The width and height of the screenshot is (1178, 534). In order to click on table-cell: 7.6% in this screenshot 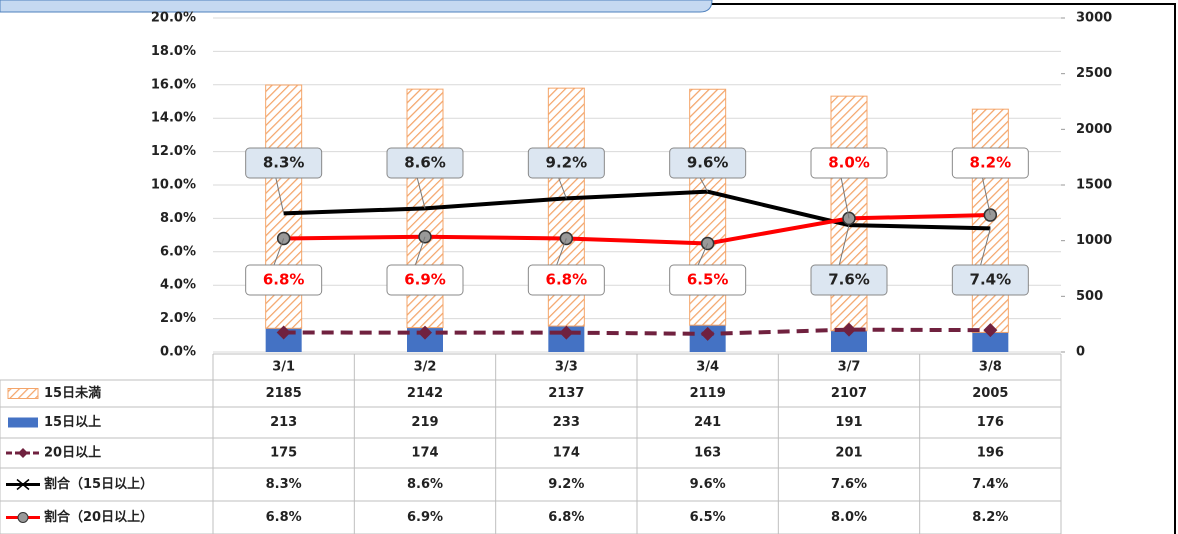, I will do `click(849, 484)`.